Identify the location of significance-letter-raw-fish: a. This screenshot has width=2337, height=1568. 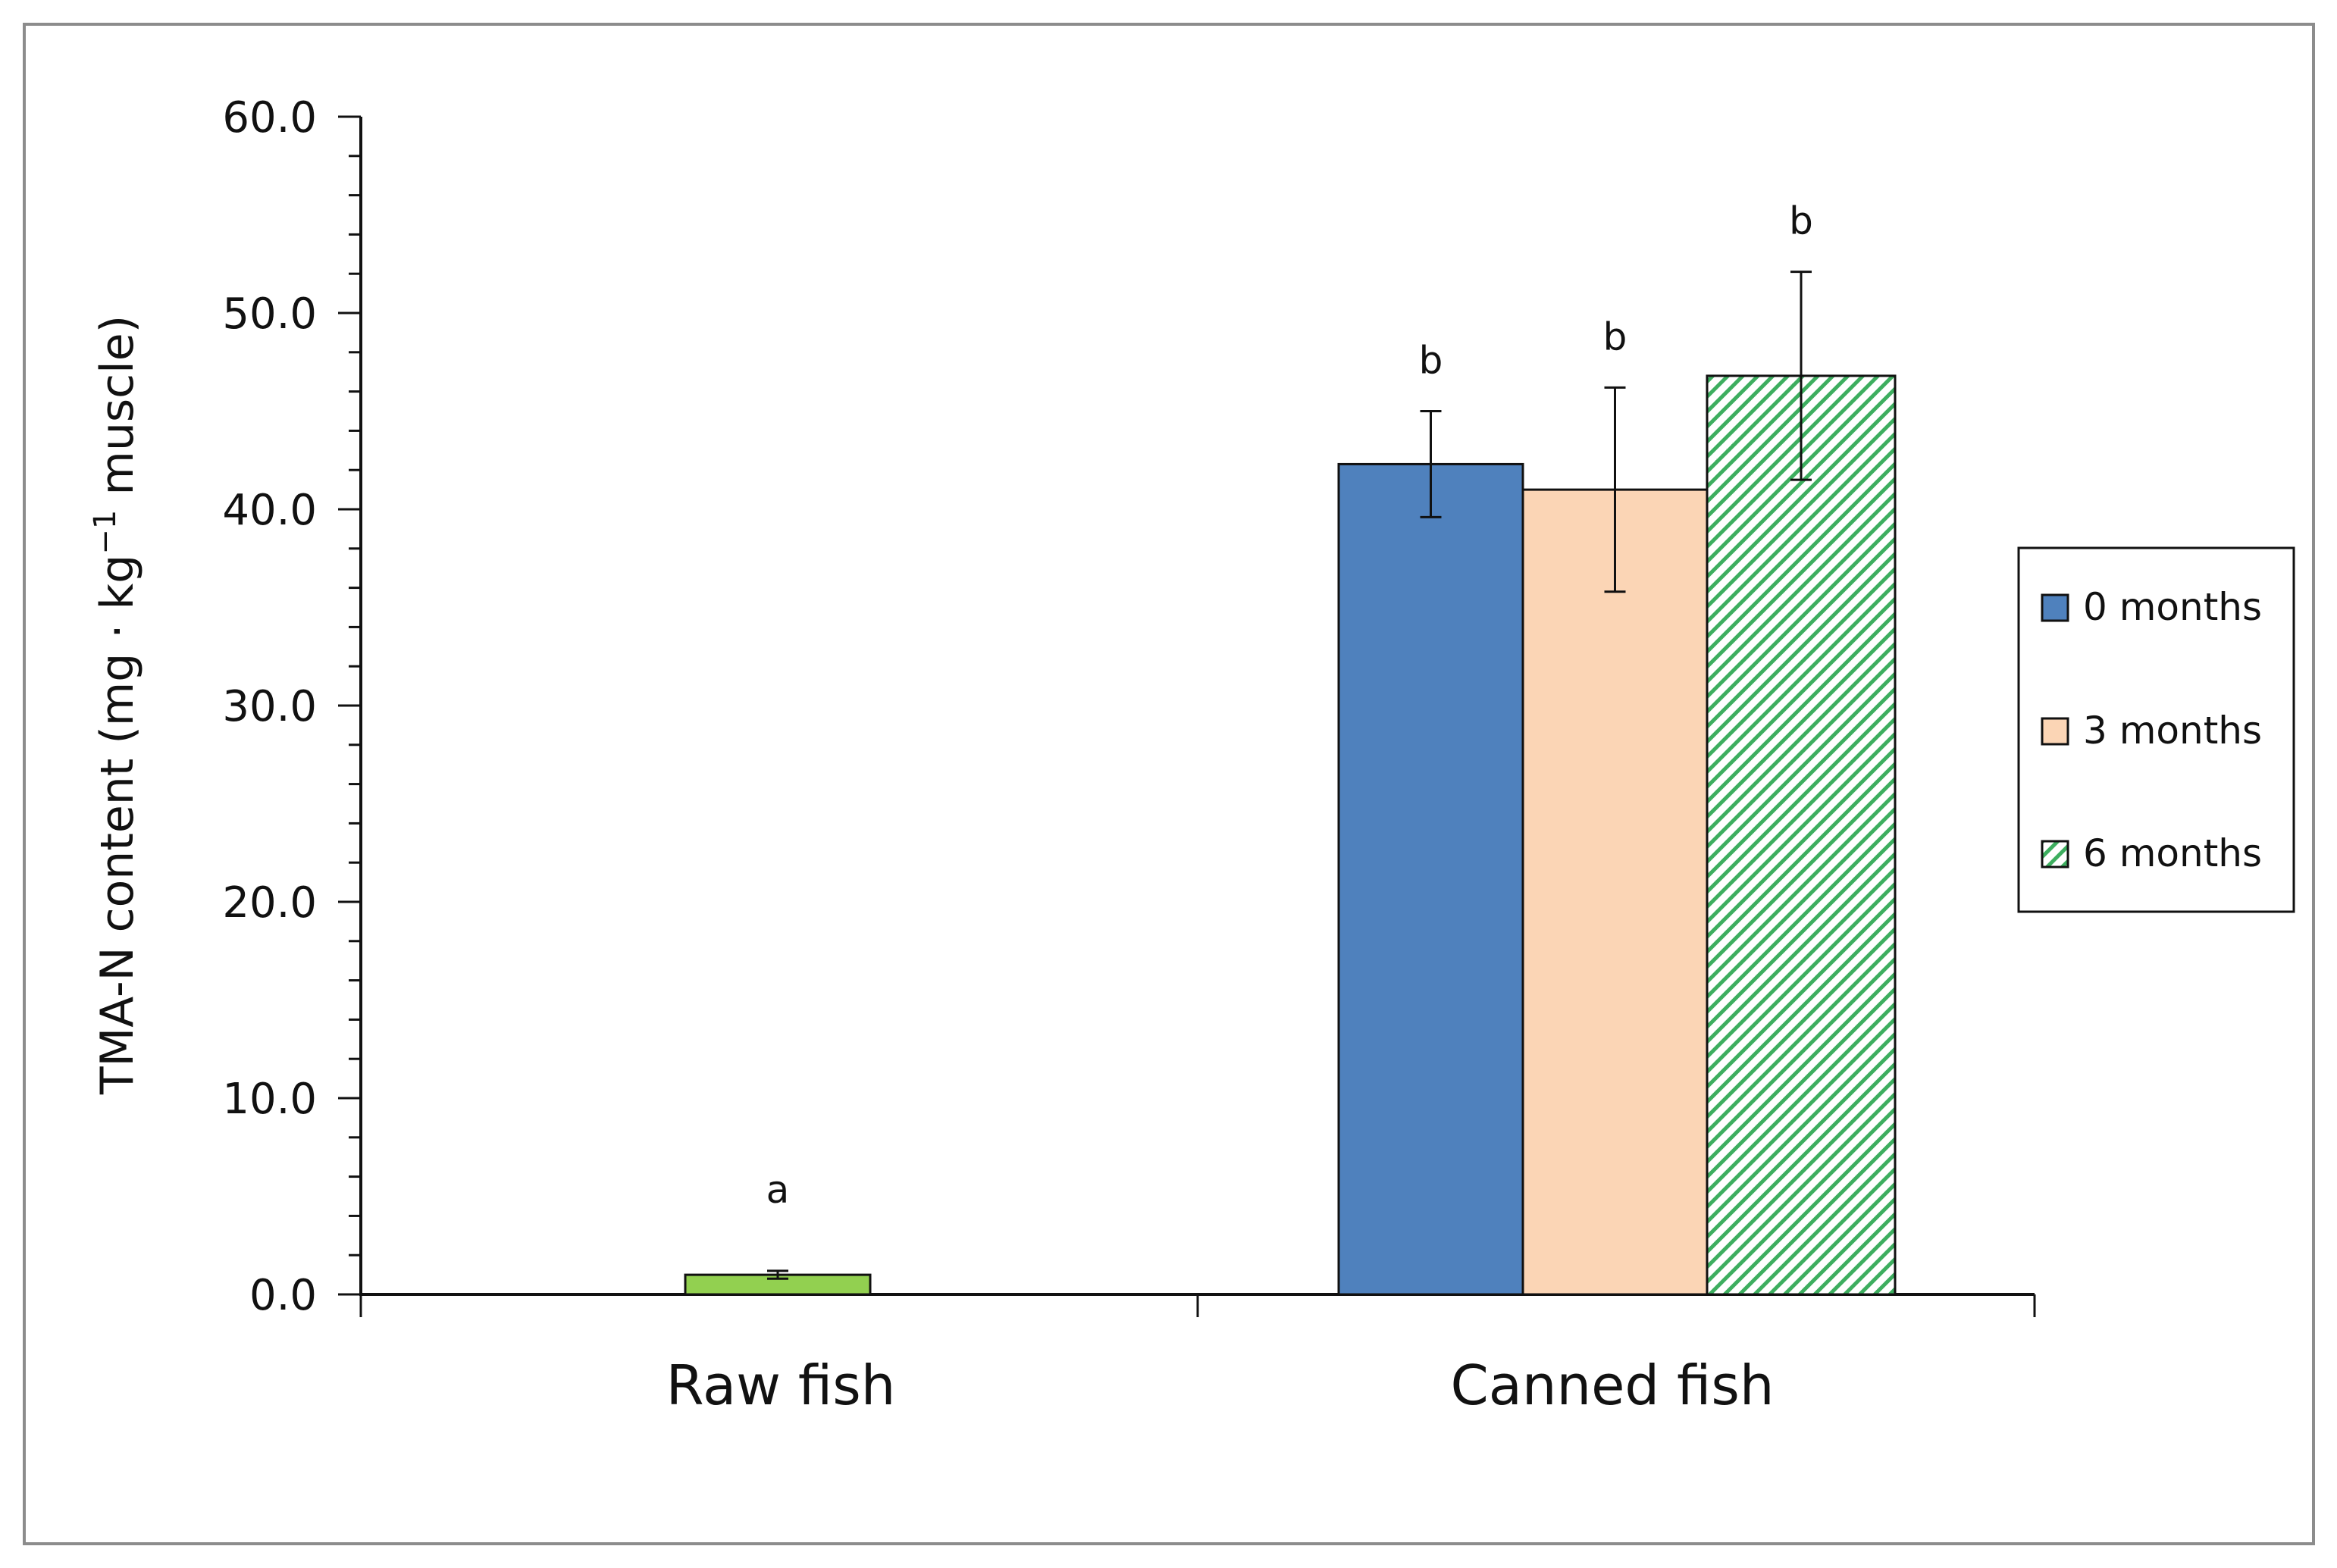
(778, 1190).